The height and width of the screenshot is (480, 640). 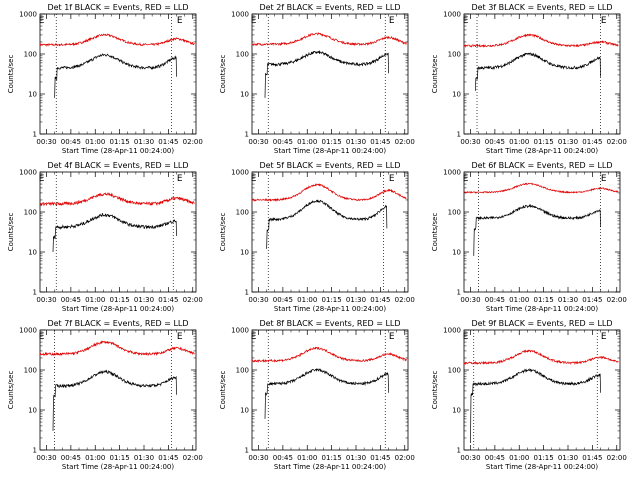 I want to click on panel-title: Det 9f BLACK = Events, RED = LLD, so click(x=541, y=323).